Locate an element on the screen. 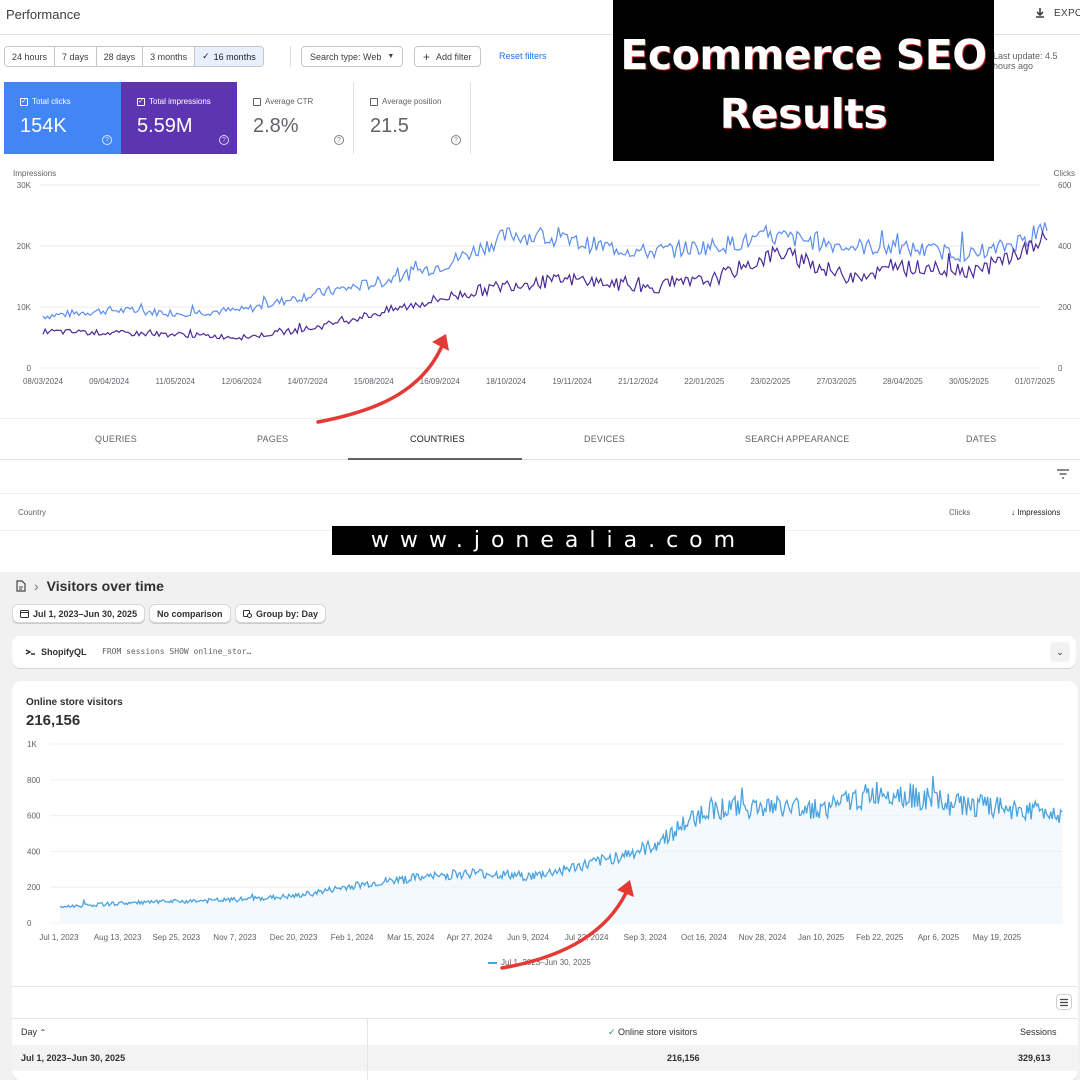 This screenshot has width=1080, height=1080. legend-swatch is located at coordinates (492, 962).